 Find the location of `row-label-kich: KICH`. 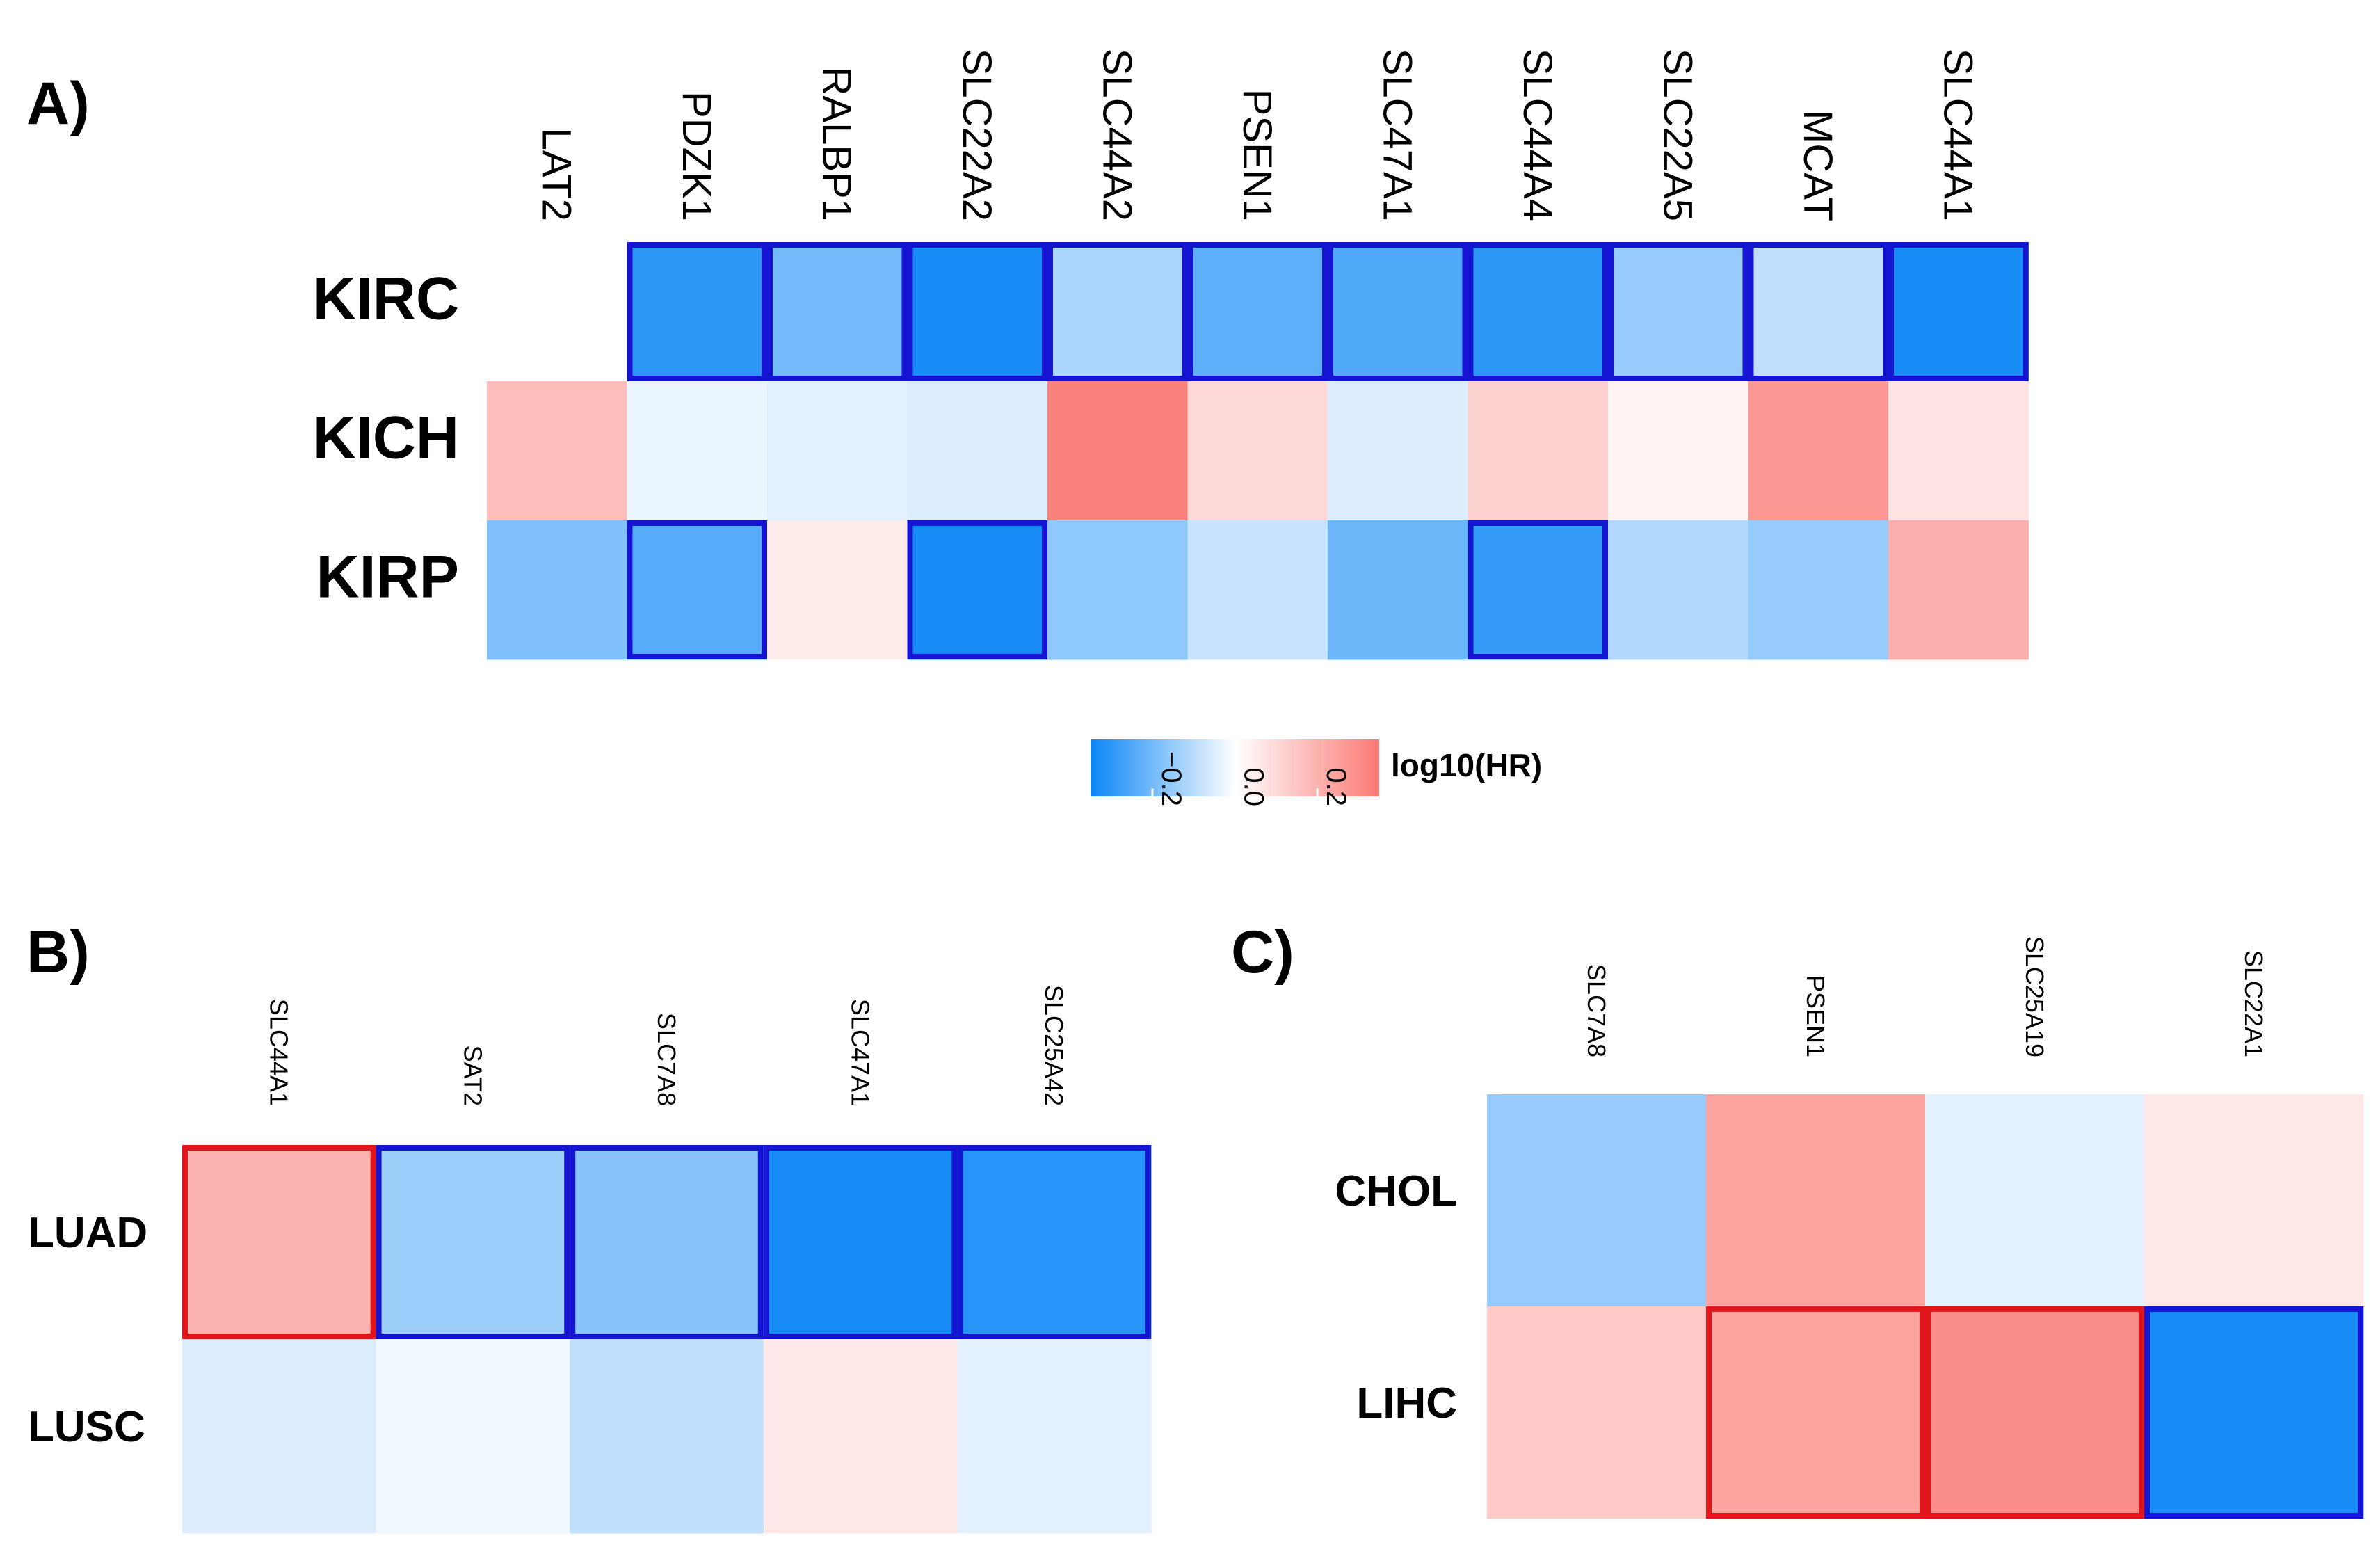

row-label-kich: KICH is located at coordinates (386, 437).